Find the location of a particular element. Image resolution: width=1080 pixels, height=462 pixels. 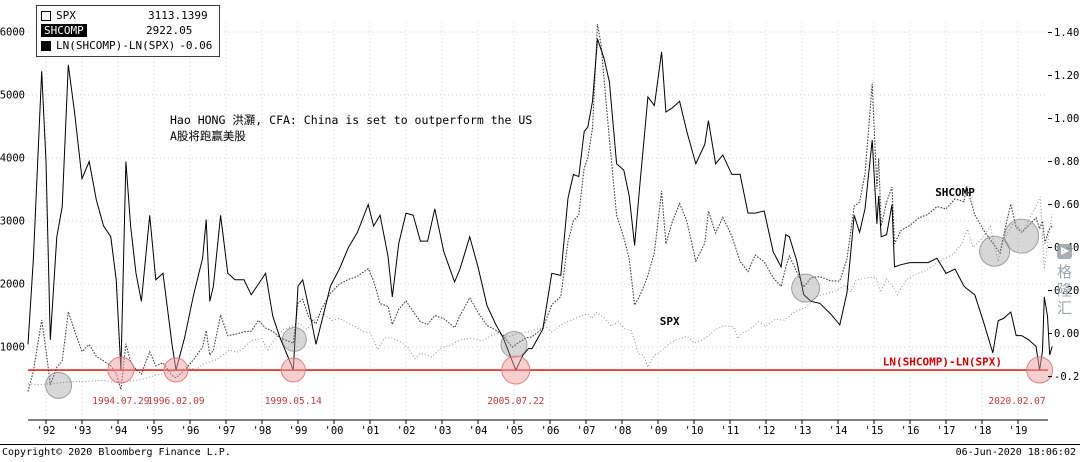

x-axis-label: '17 is located at coordinates (946, 431).